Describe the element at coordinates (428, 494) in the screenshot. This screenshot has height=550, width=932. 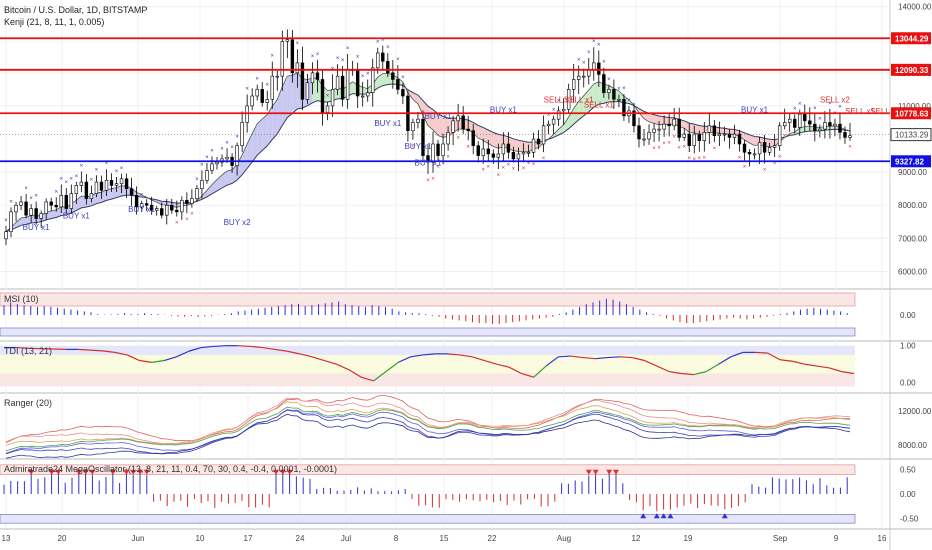
I see `mega-oscillator-pane` at that location.